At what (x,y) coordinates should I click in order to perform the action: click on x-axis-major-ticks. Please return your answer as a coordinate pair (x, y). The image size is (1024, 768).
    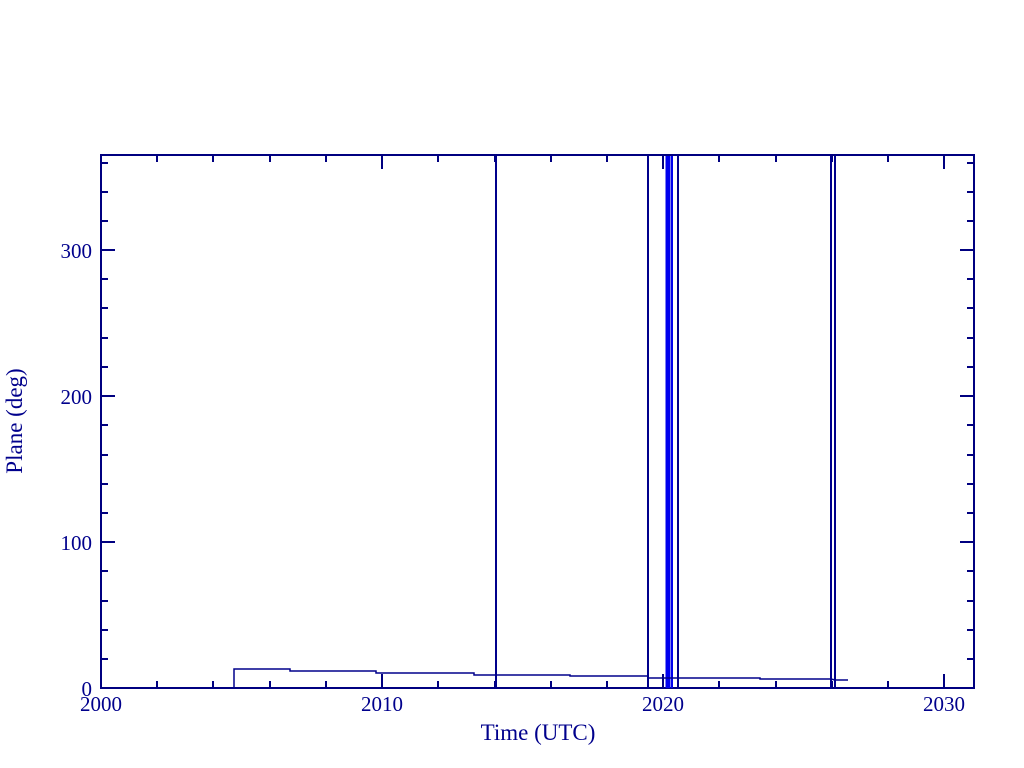
    Looking at the image, I should click on (522, 681).